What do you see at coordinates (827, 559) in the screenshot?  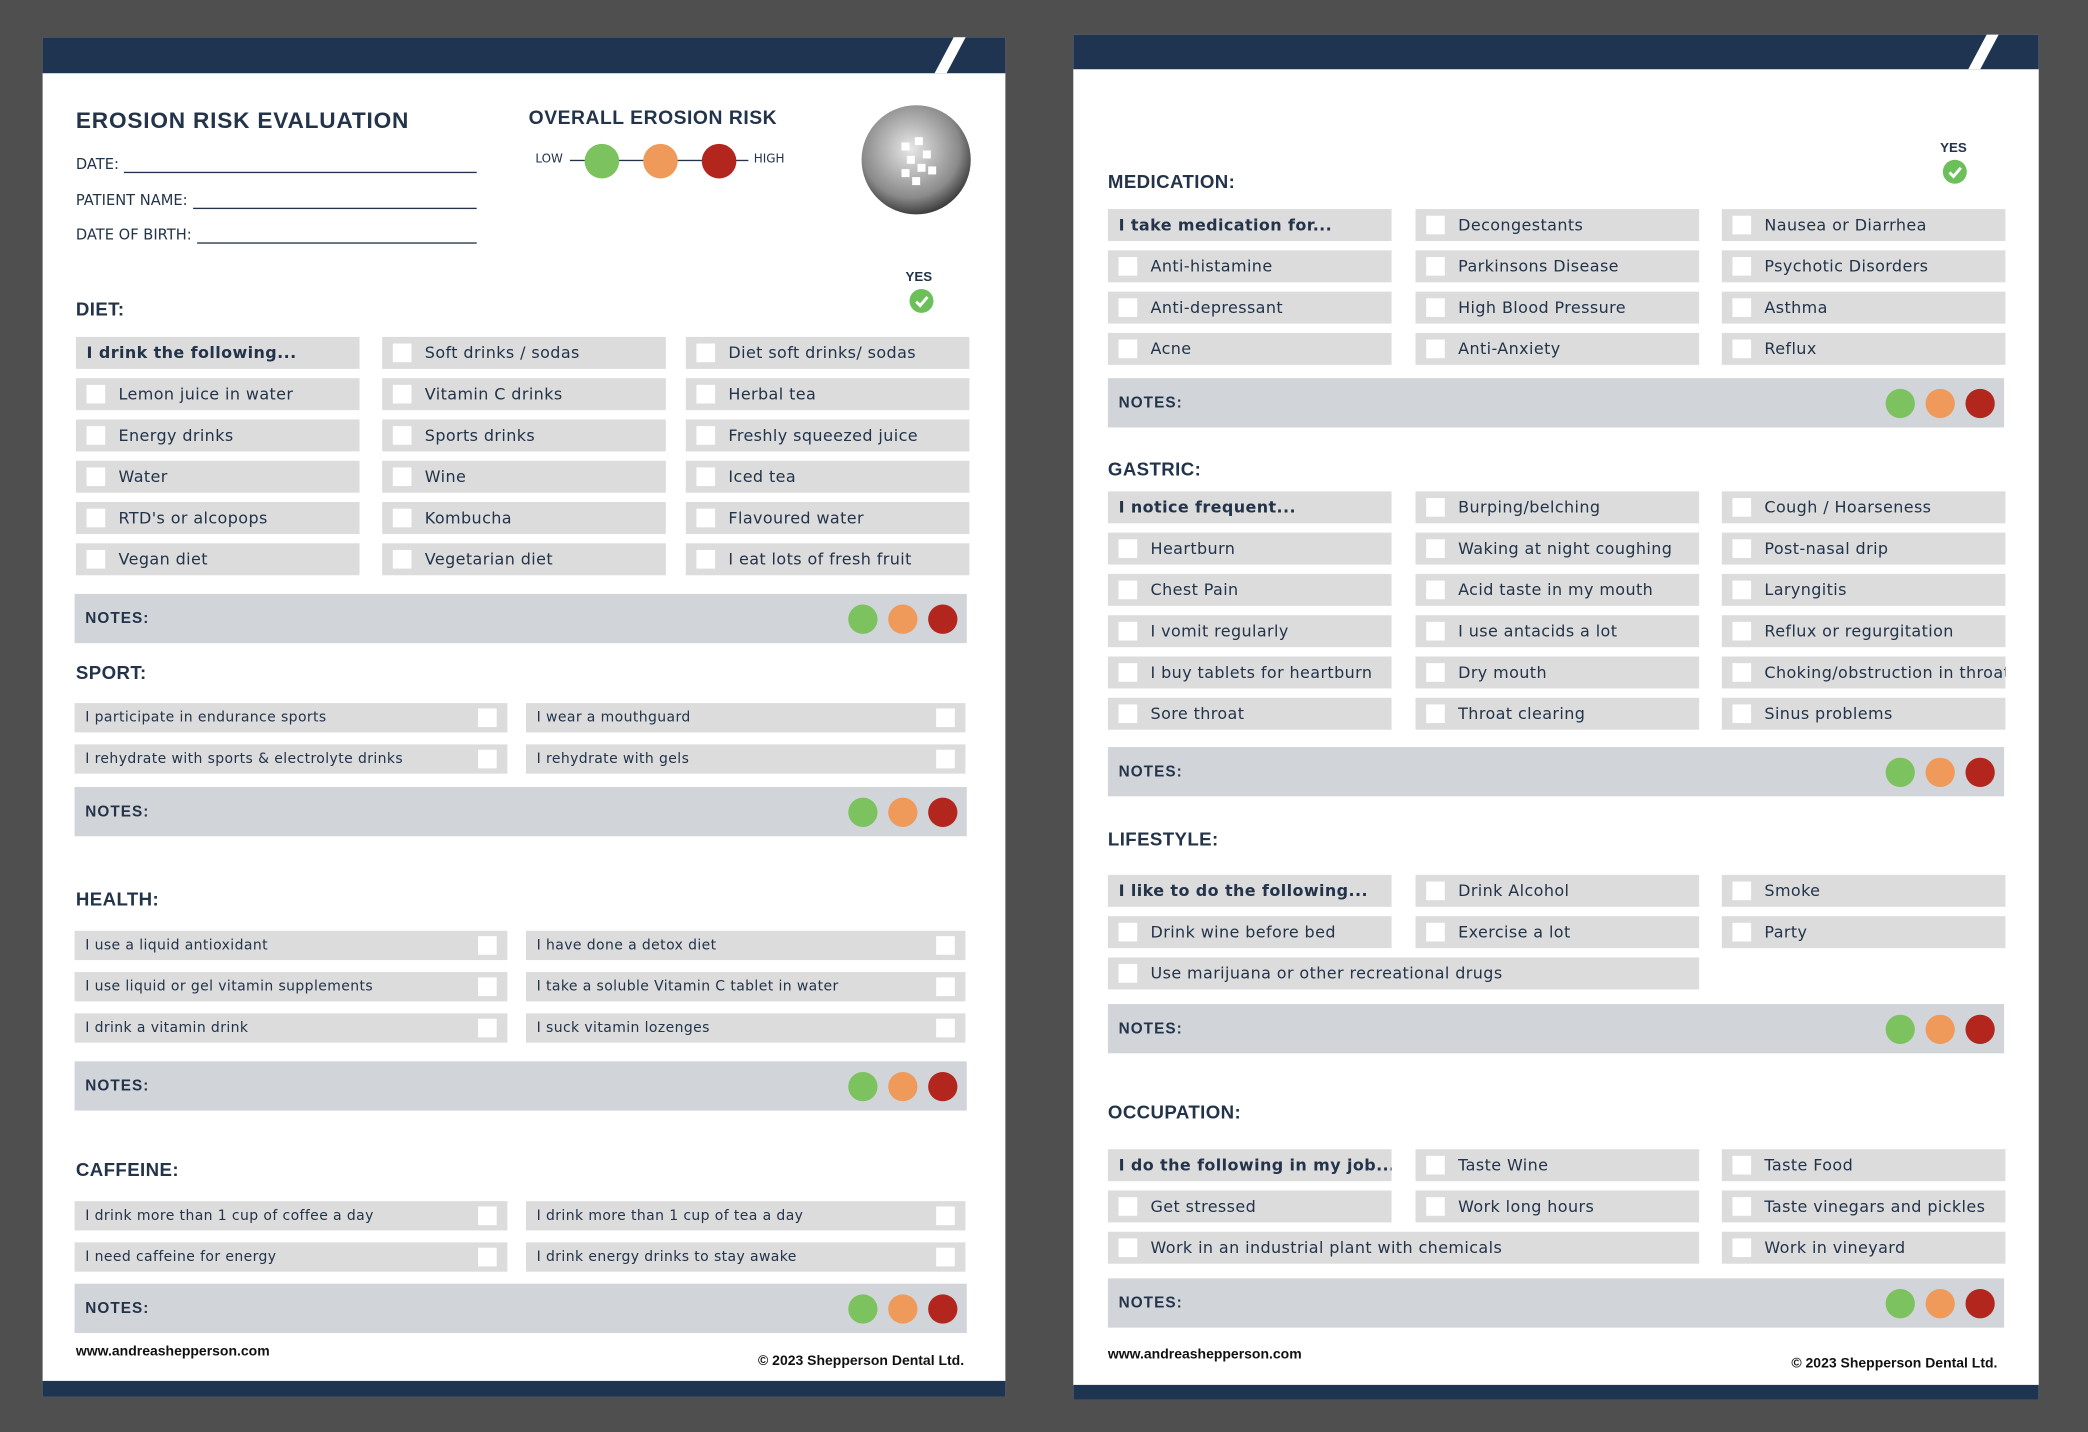 I see `option-cell: I eat lots of fresh fruit` at bounding box center [827, 559].